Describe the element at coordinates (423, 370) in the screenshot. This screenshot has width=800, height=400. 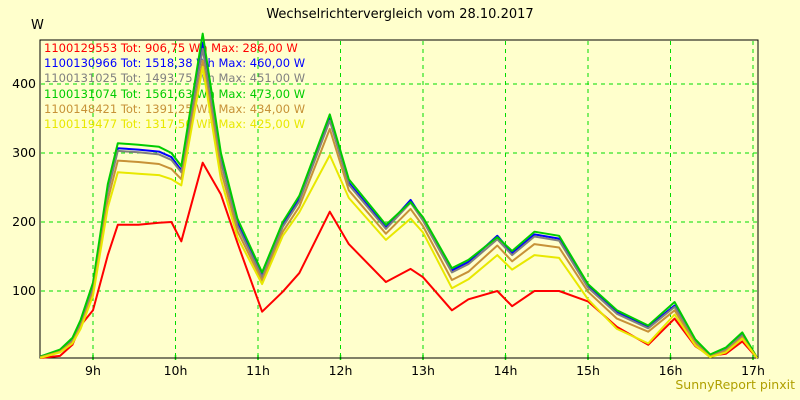
I see `x-axis-tick-label: 13h` at that location.